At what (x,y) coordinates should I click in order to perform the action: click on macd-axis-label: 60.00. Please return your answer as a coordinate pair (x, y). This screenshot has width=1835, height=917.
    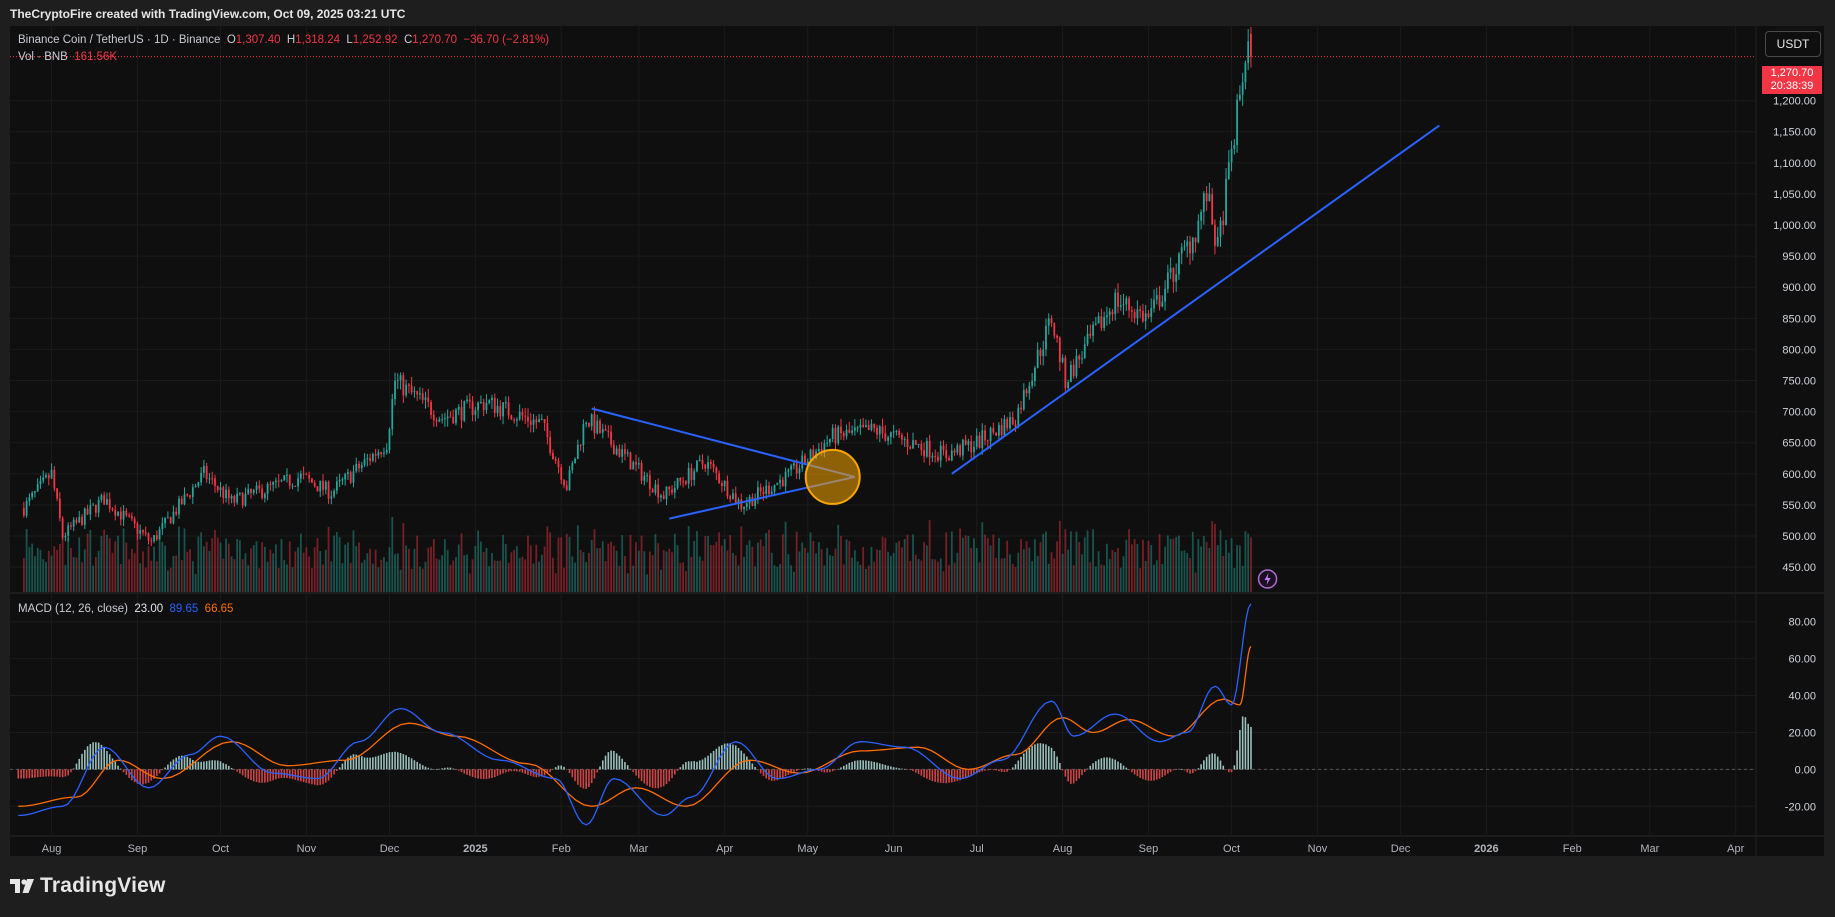
    Looking at the image, I should click on (1802, 660).